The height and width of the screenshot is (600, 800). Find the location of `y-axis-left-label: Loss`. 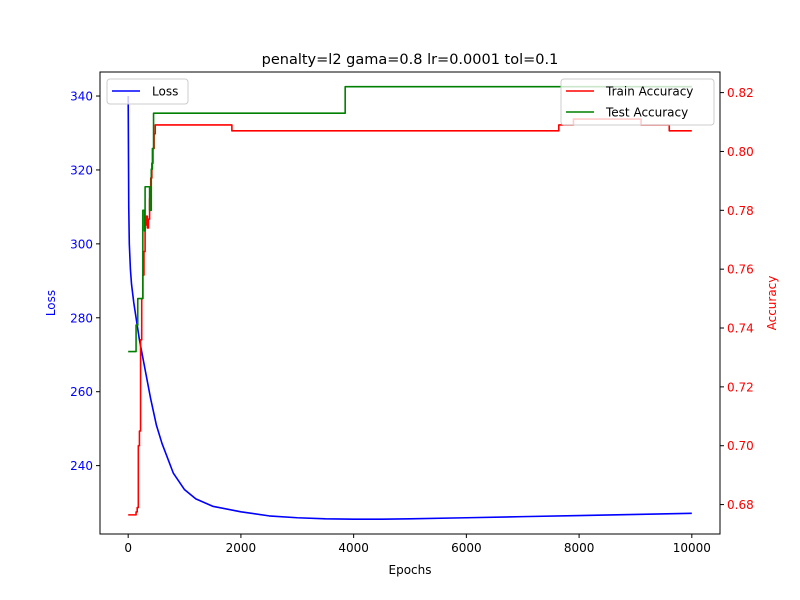

y-axis-left-label: Loss is located at coordinates (51, 303).